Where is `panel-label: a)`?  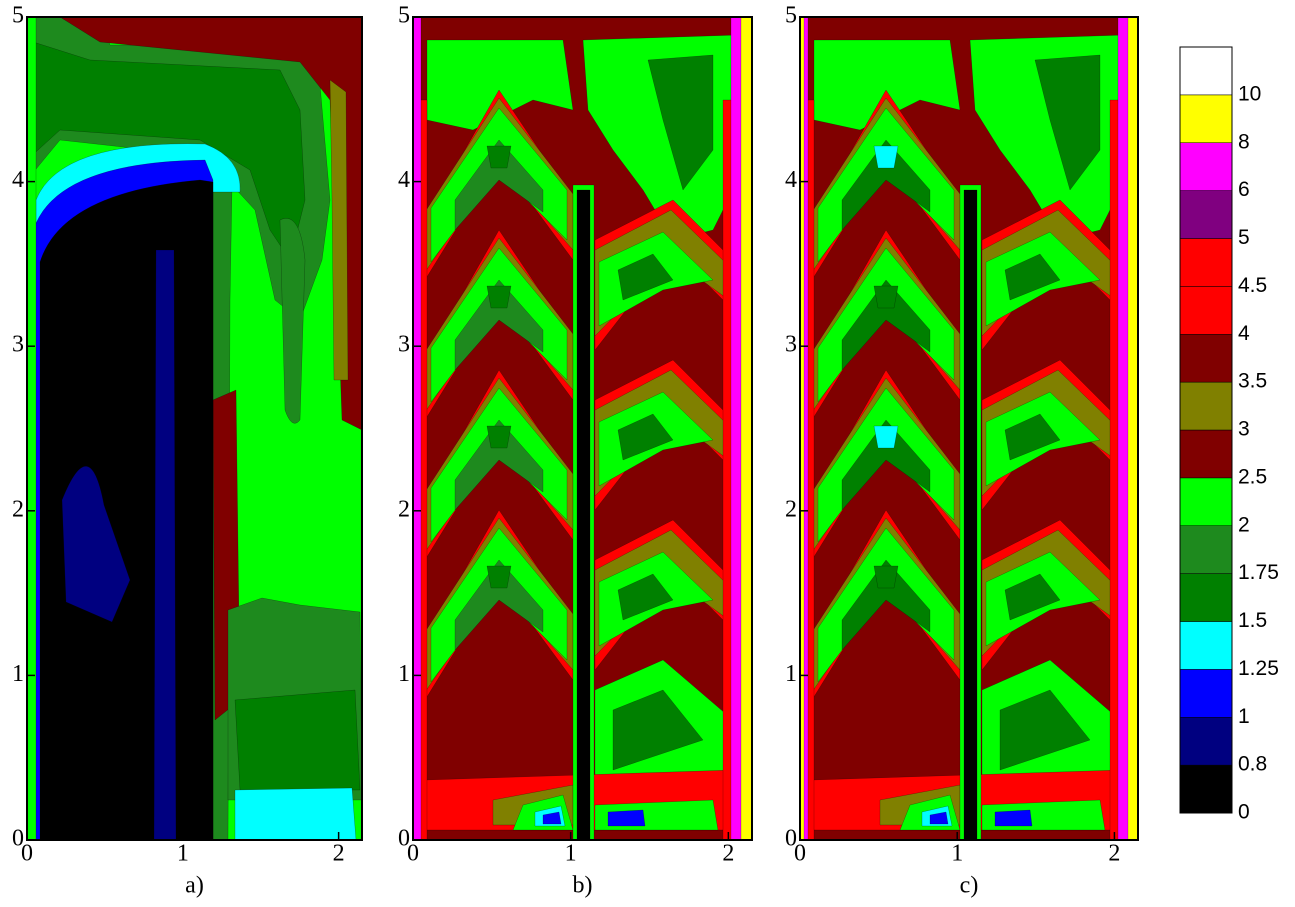
panel-label: a) is located at coordinates (194, 886).